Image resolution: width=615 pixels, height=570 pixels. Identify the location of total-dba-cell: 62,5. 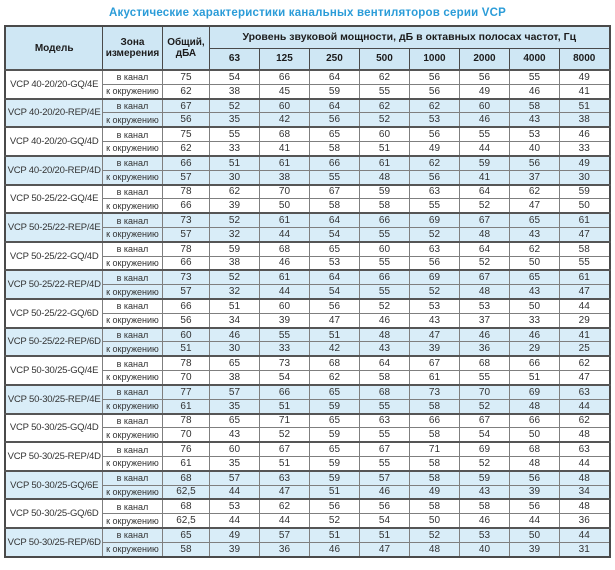
(185, 521).